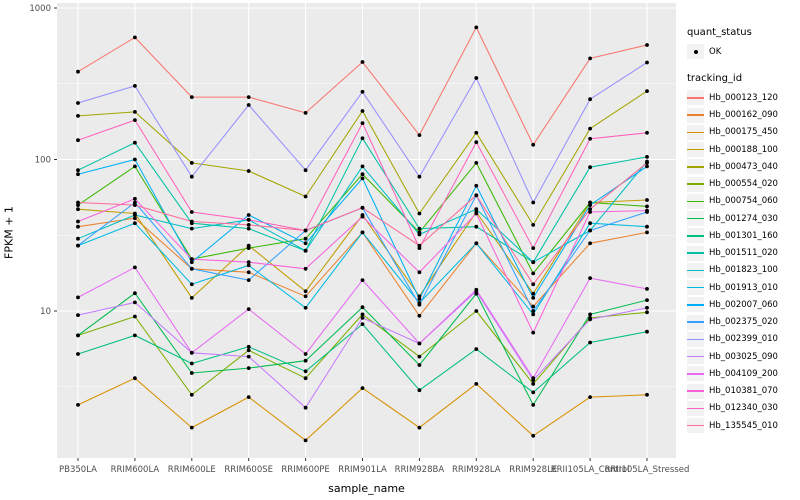 The height and width of the screenshot is (500, 800). What do you see at coordinates (732, 166) in the screenshot?
I see `legend-item: Hb_000473_040` at bounding box center [732, 166].